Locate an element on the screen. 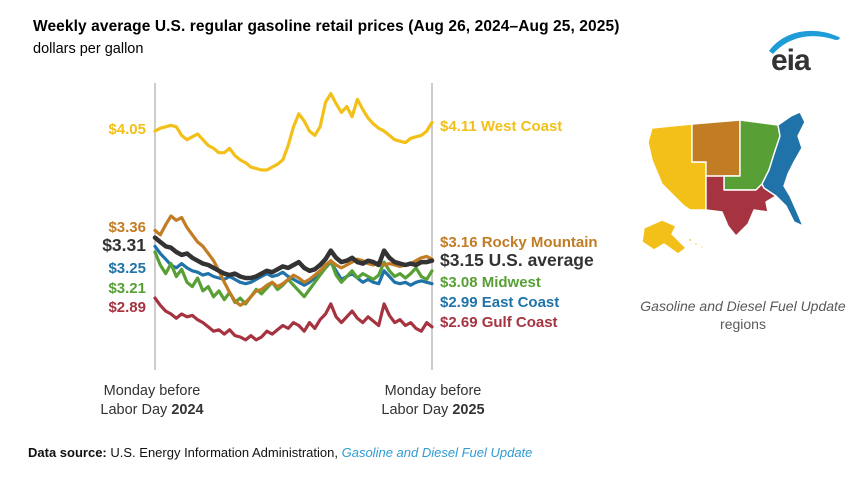 This screenshot has width=864, height=477. end-label-us-average: $3.15 U.S. average is located at coordinates (517, 260).